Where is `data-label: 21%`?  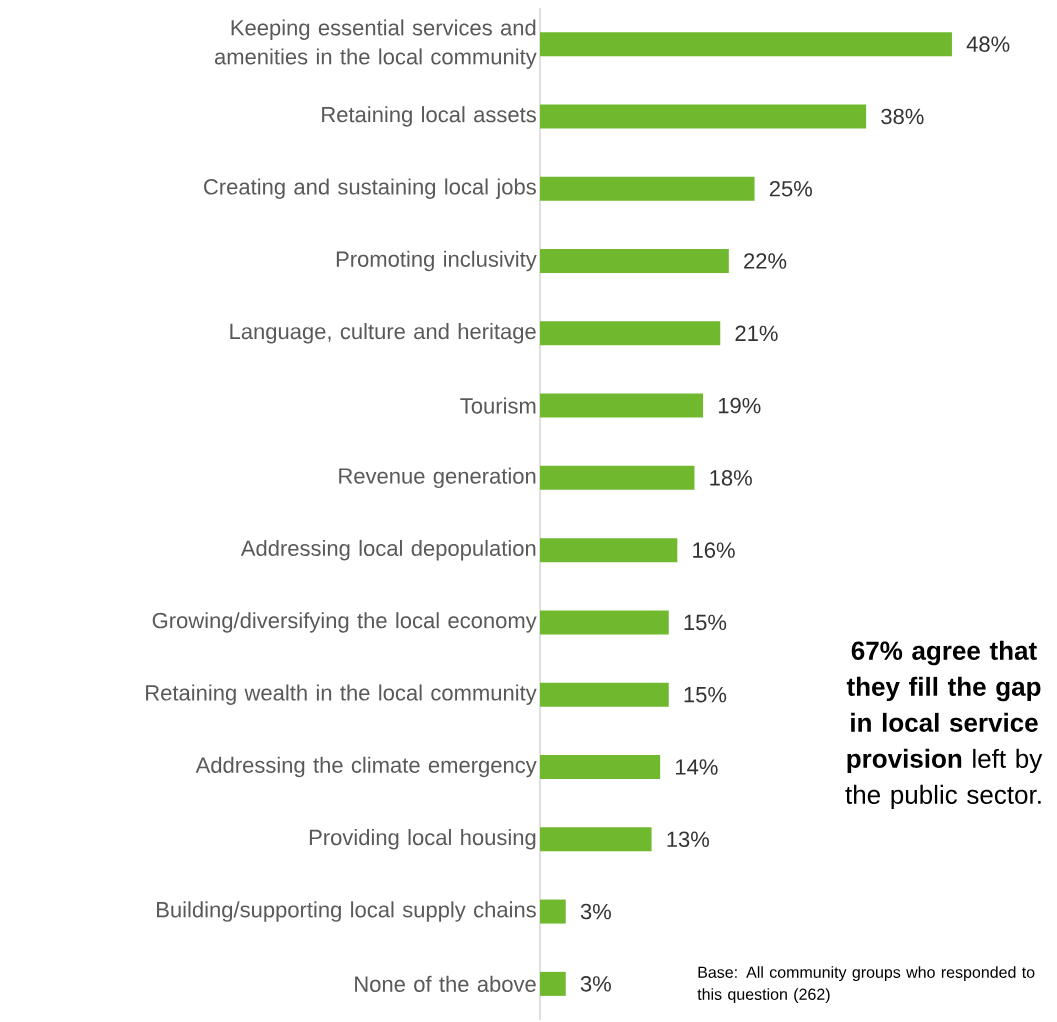 data-label: 21% is located at coordinates (756, 333).